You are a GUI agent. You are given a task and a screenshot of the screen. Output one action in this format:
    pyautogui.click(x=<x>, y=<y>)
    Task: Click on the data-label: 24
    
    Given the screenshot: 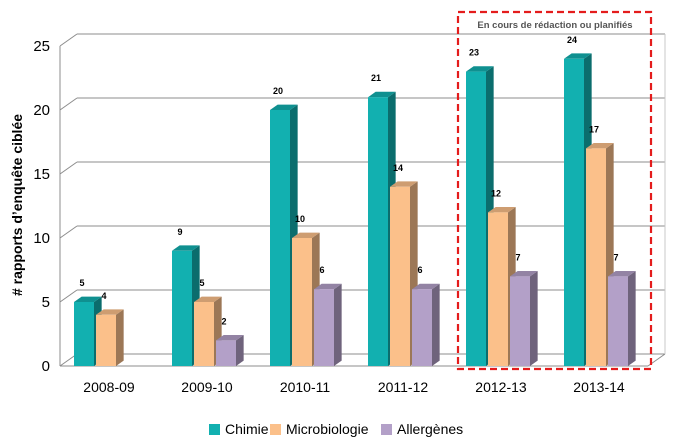 What is the action you would take?
    pyautogui.click(x=572, y=40)
    